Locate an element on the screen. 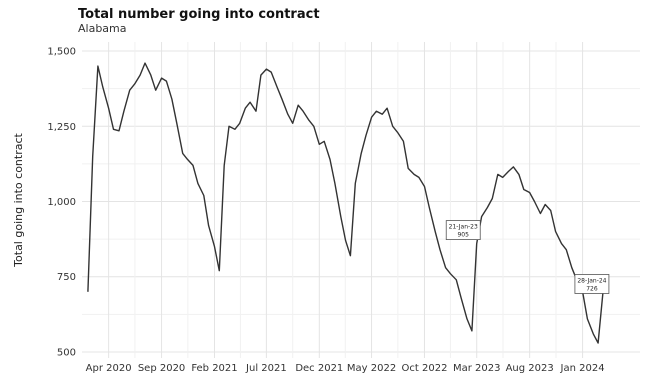  x-tick-label: Apr 2020 is located at coordinates (109, 368).